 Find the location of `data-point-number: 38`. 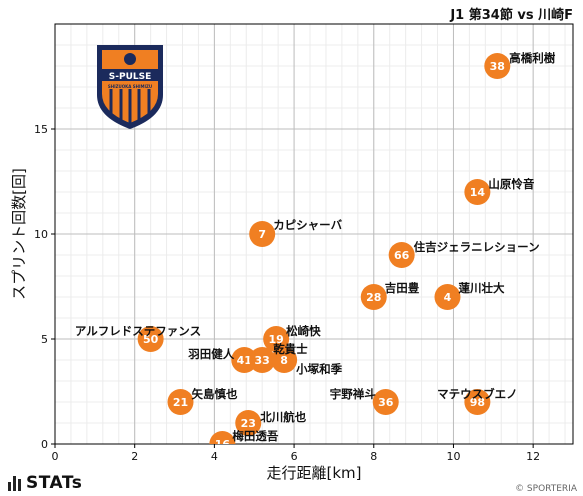

data-point-number: 38 is located at coordinates (497, 66).